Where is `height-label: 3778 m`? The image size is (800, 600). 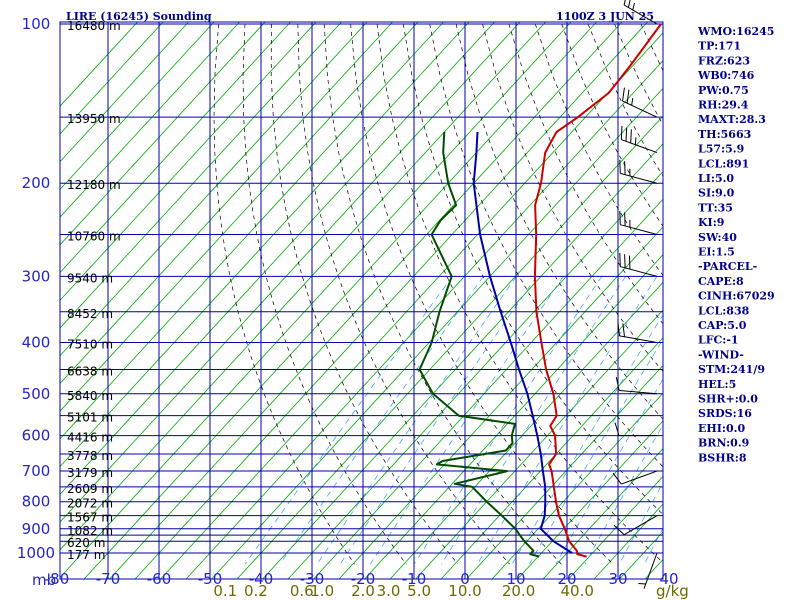 height-label: 3778 m is located at coordinates (90, 456).